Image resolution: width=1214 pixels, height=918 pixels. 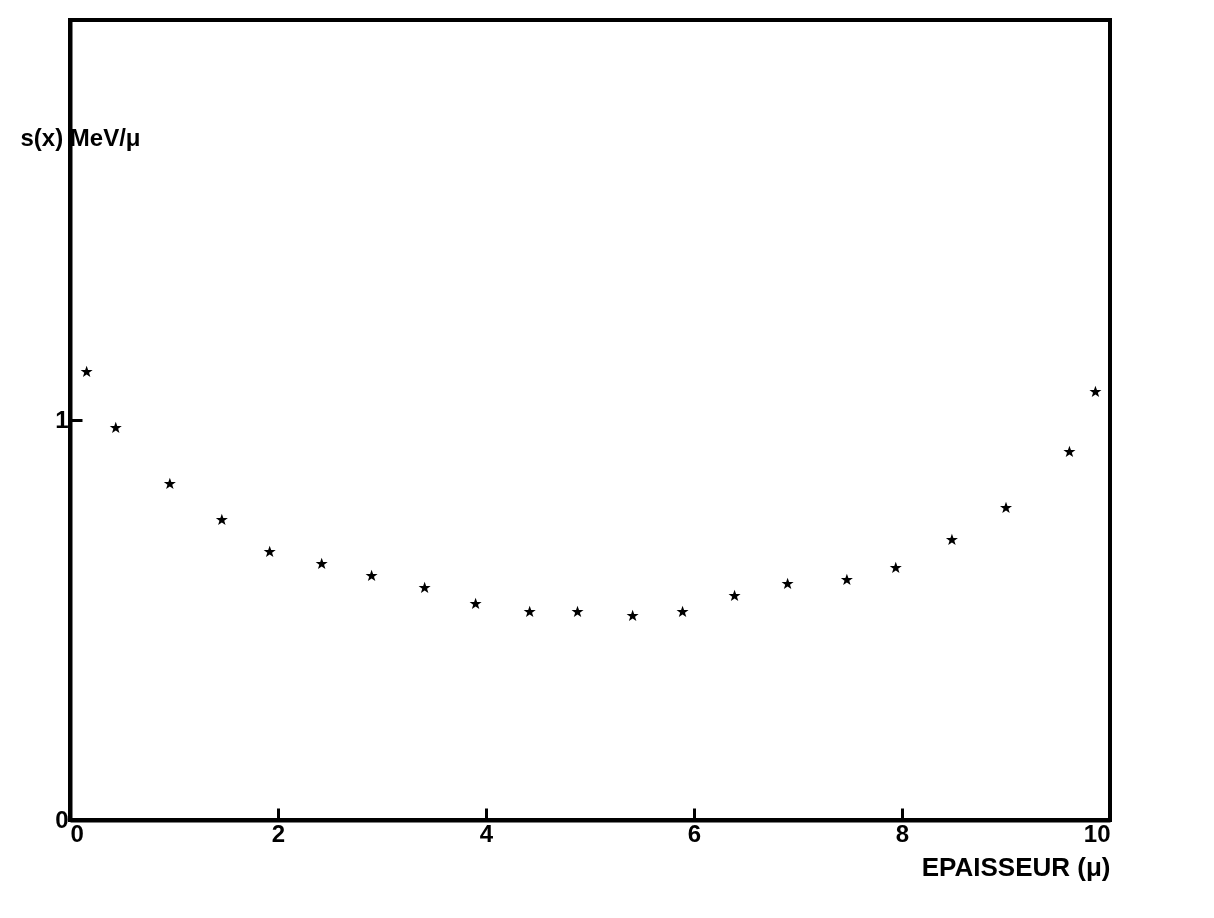 I want to click on x-tick-label: 8, so click(x=902, y=833).